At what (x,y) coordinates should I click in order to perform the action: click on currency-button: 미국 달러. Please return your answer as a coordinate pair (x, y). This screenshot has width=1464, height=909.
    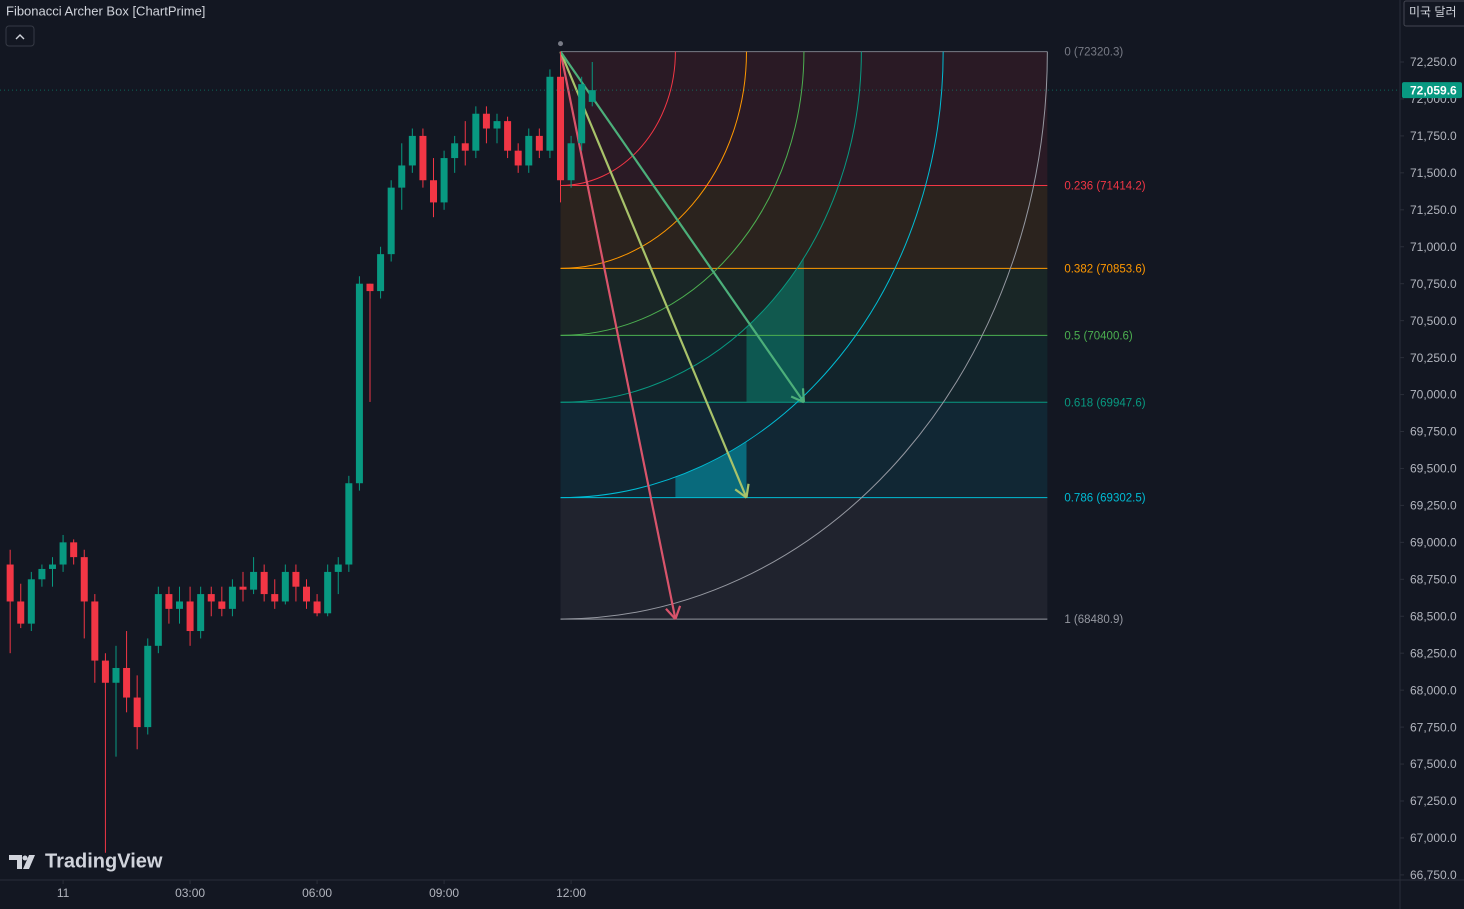
    Looking at the image, I should click on (1433, 13).